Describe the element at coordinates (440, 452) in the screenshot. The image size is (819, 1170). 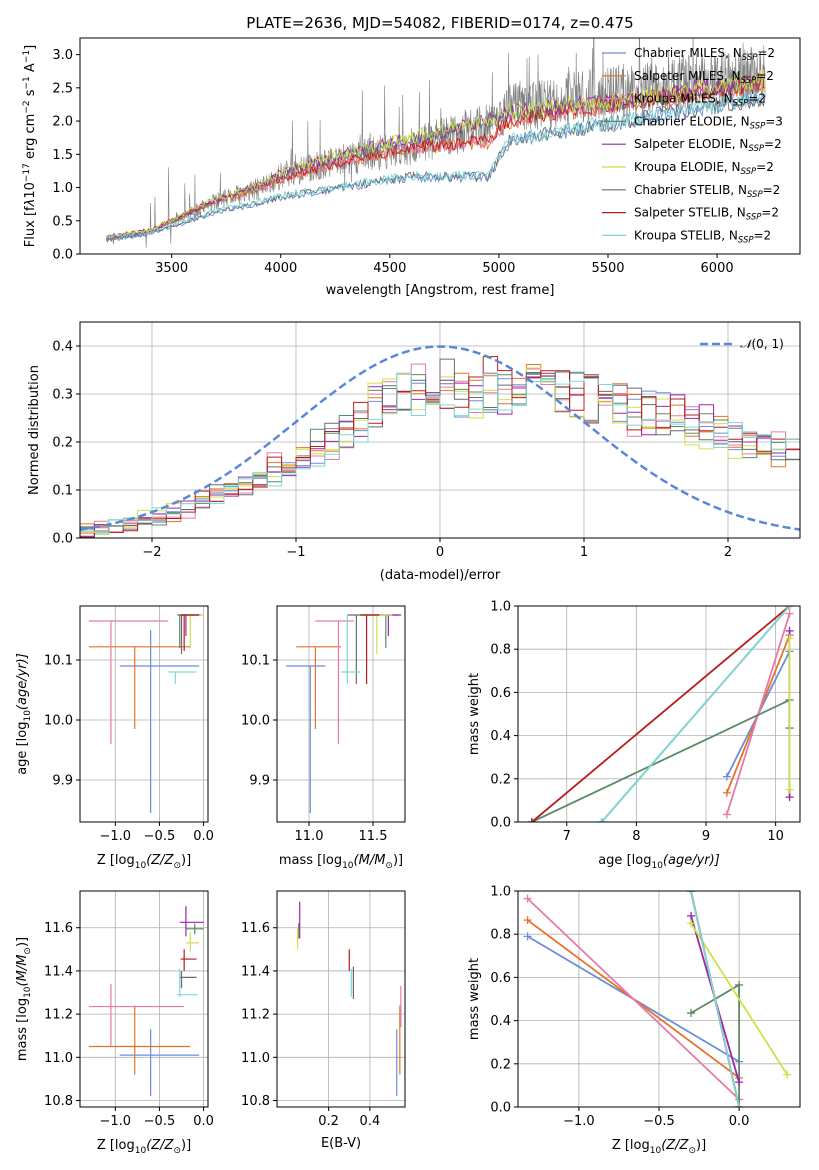
I see `histogram-series` at that location.